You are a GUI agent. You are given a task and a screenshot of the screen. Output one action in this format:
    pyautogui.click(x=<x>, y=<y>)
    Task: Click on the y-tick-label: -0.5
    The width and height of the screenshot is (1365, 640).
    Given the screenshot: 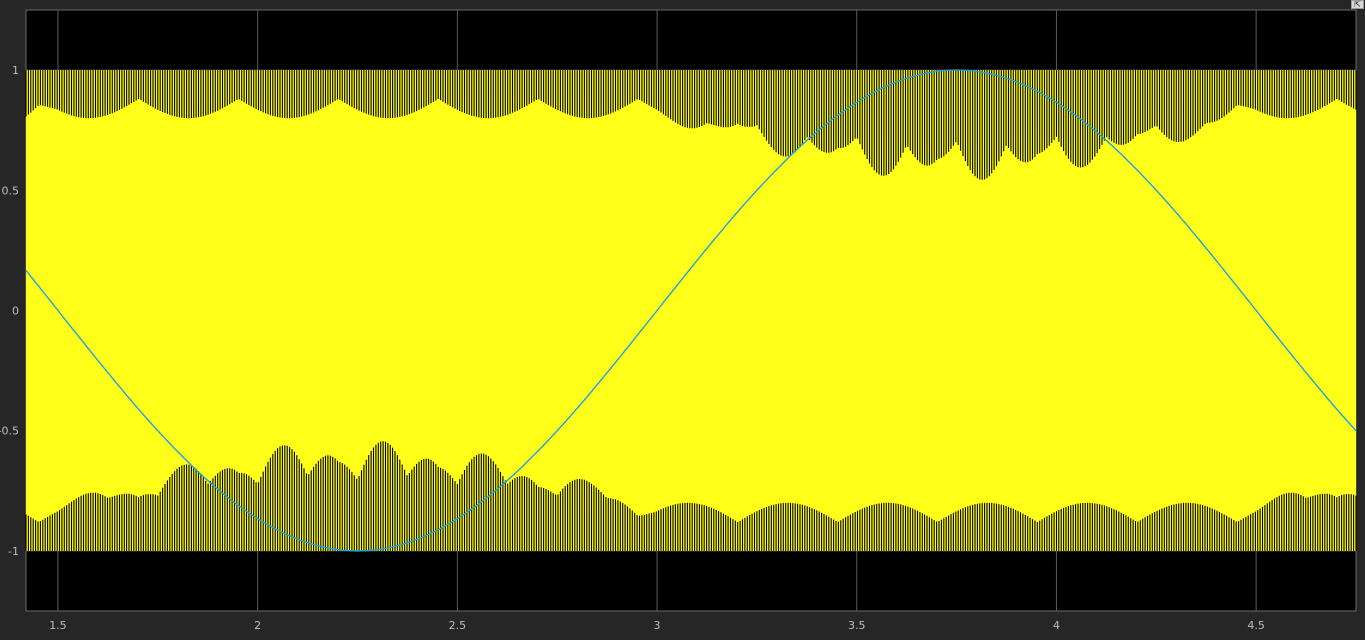 What is the action you would take?
    pyautogui.click(x=9, y=431)
    